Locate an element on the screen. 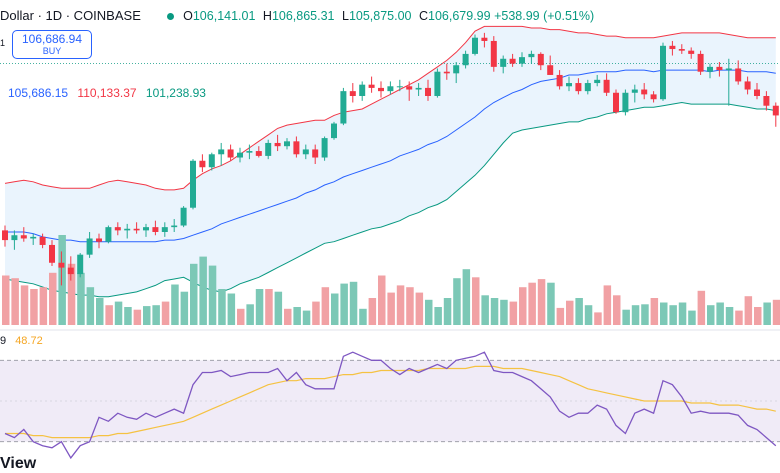 This screenshot has height=473, width=780. close-value: 106,679.99 is located at coordinates (459, 16).